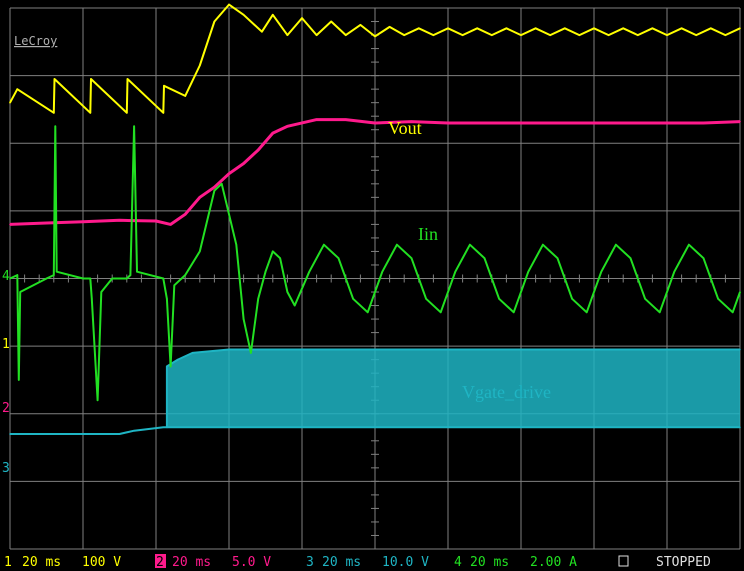 The image size is (744, 571). I want to click on channel-4-timebase: 20 ms, so click(489, 562).